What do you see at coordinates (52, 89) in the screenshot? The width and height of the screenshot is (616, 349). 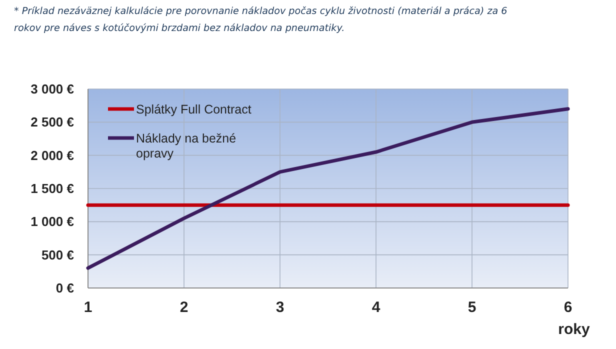 I see `y-tick-label: 3 000 €` at bounding box center [52, 89].